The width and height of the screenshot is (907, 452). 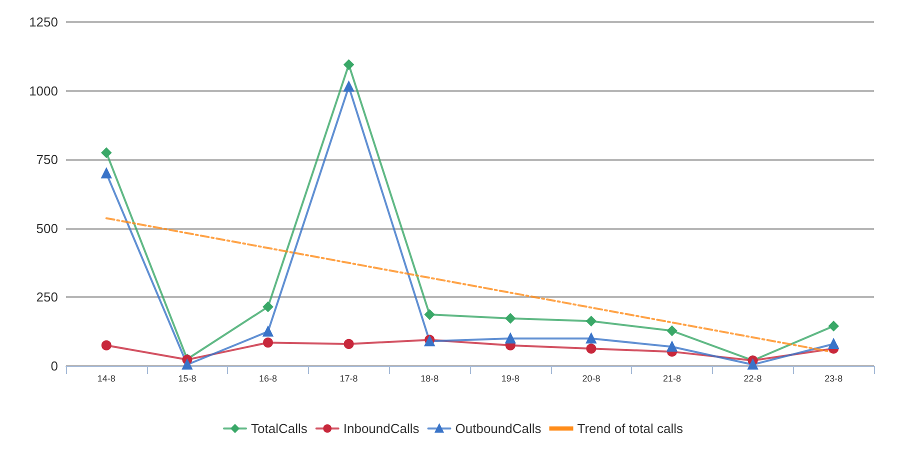 What do you see at coordinates (349, 379) in the screenshot?
I see `x-tick-label: 17-8` at bounding box center [349, 379].